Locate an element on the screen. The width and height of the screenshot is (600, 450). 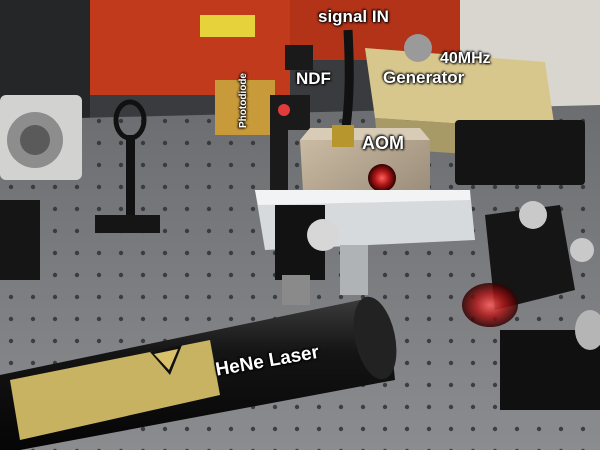
signal-in-label: signal IN is located at coordinates (353, 16).